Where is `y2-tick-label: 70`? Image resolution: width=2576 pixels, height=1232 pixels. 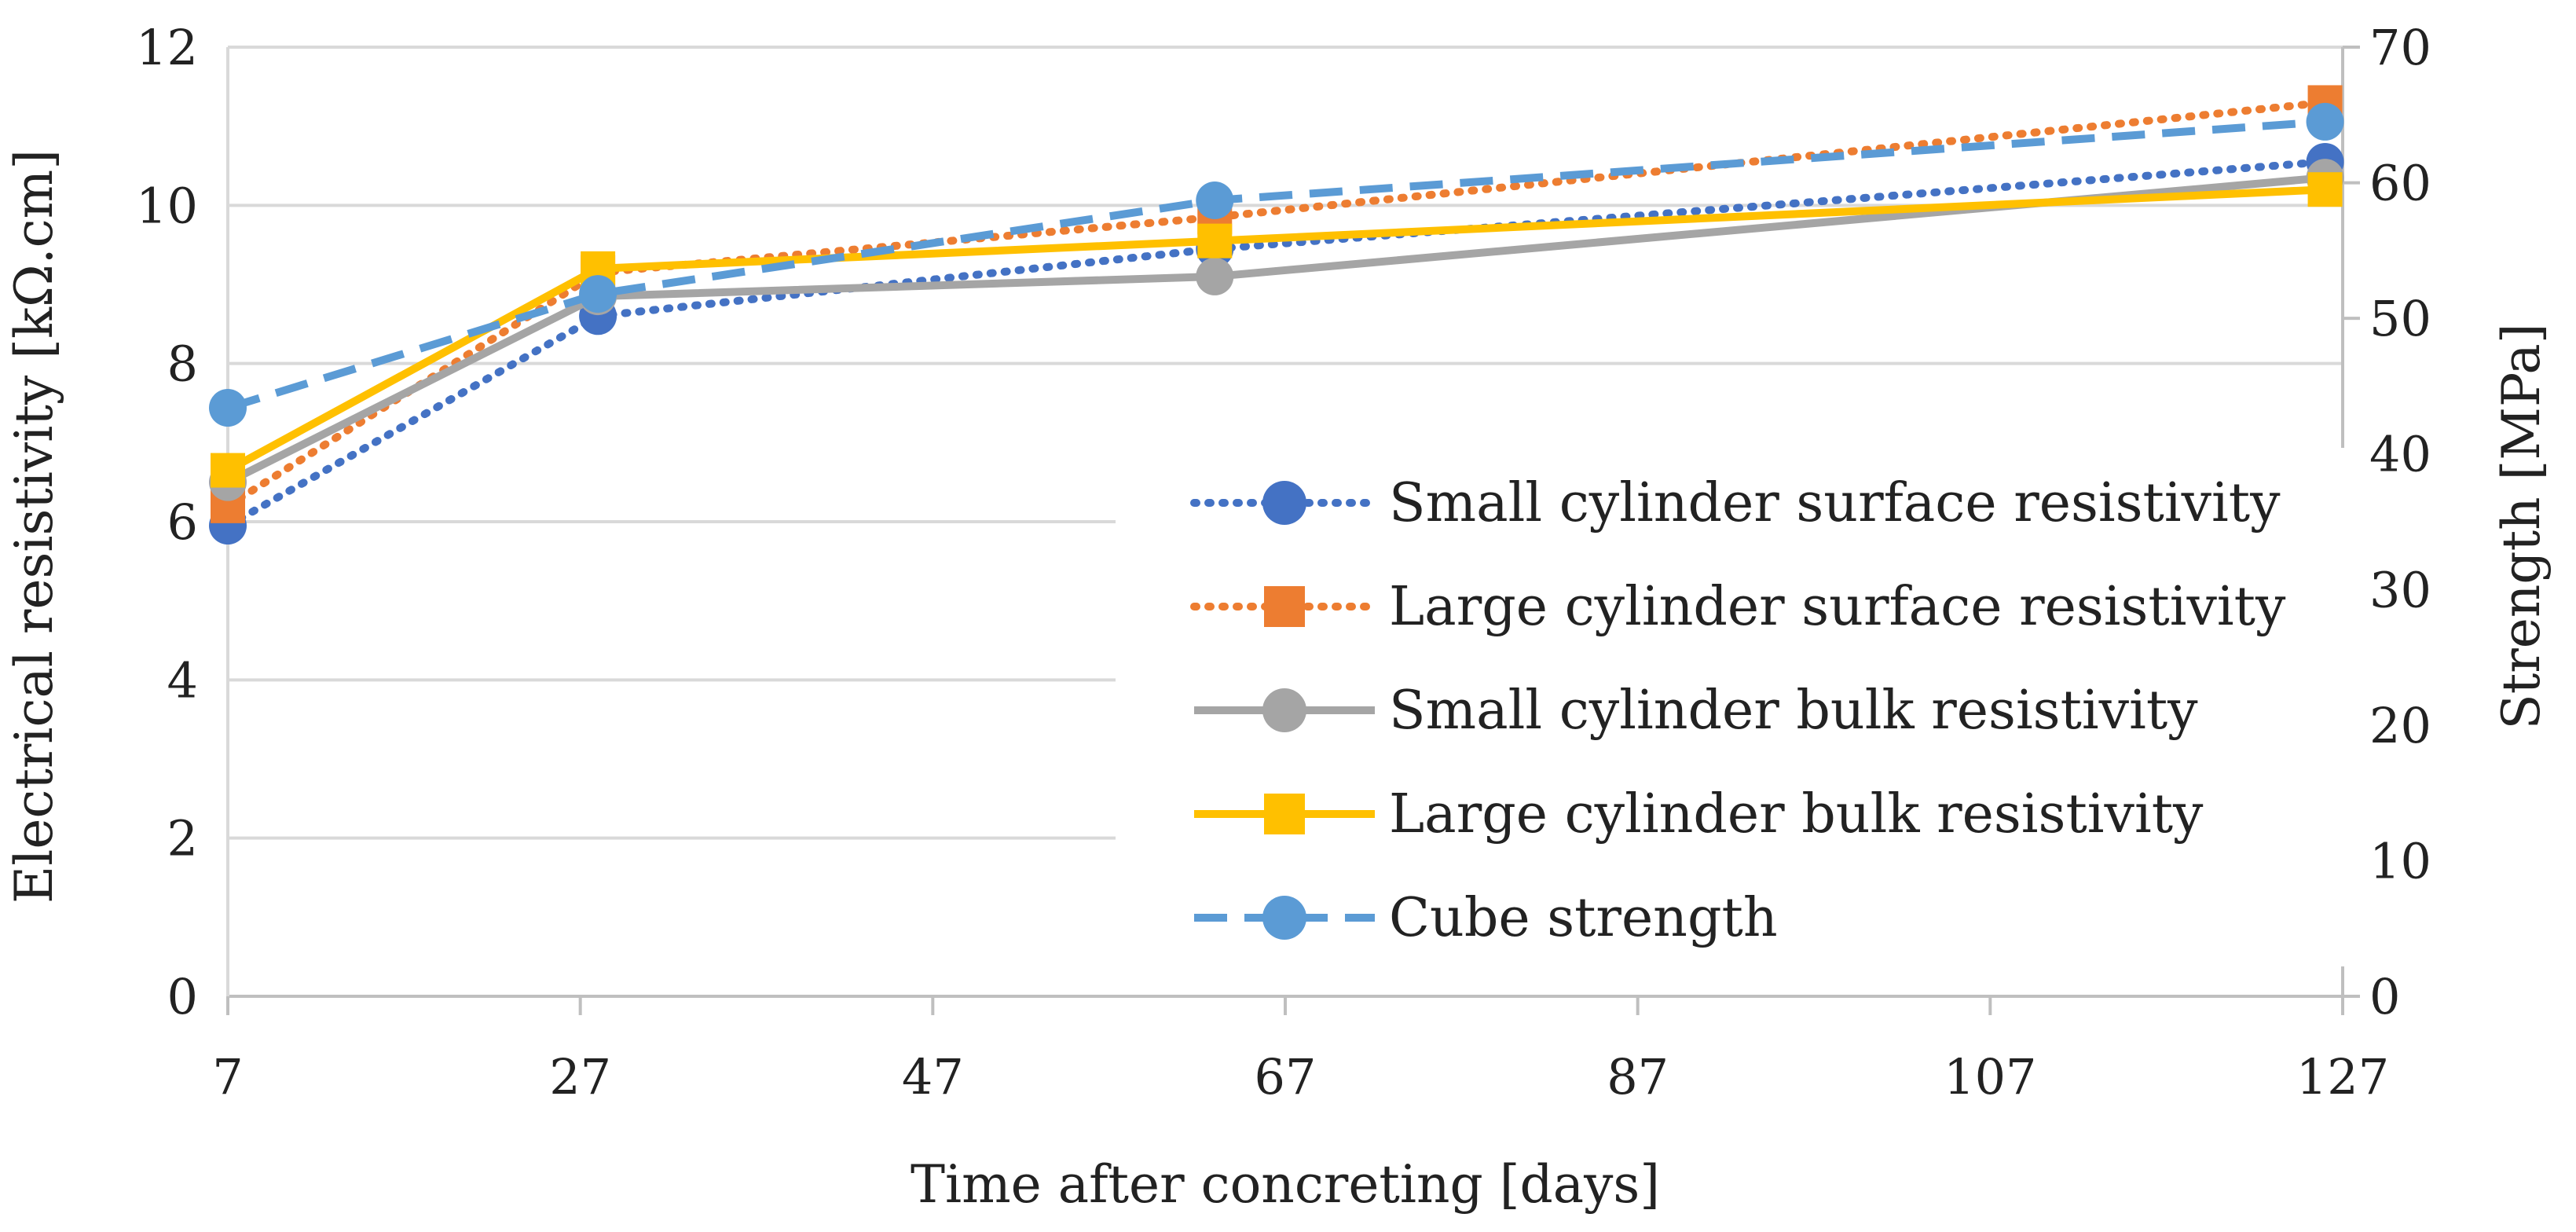
y2-tick-label: 70 is located at coordinates (2400, 47).